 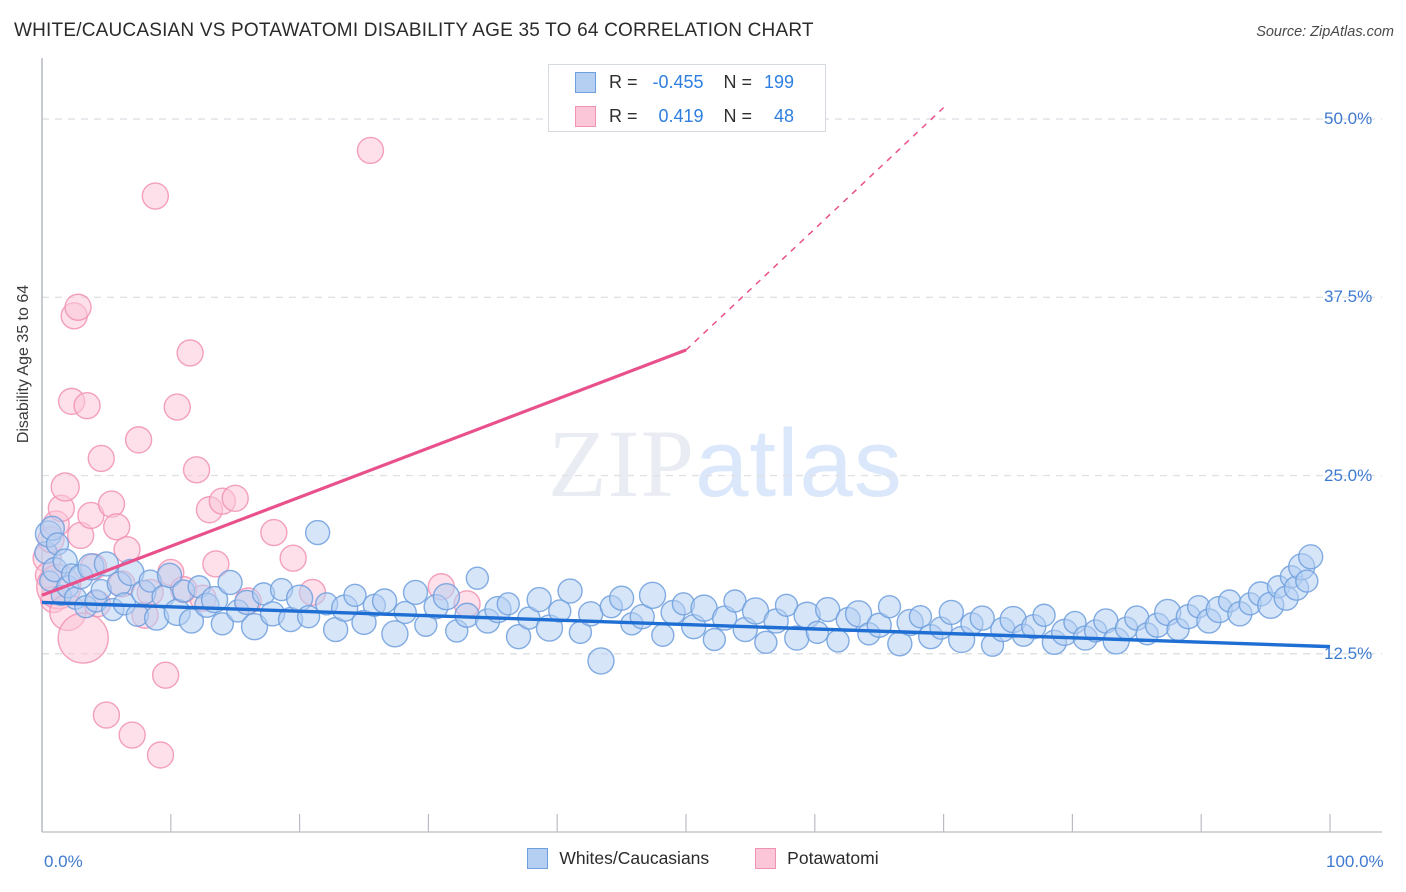 I want to click on legend-swatch-whites, so click(x=538, y=858).